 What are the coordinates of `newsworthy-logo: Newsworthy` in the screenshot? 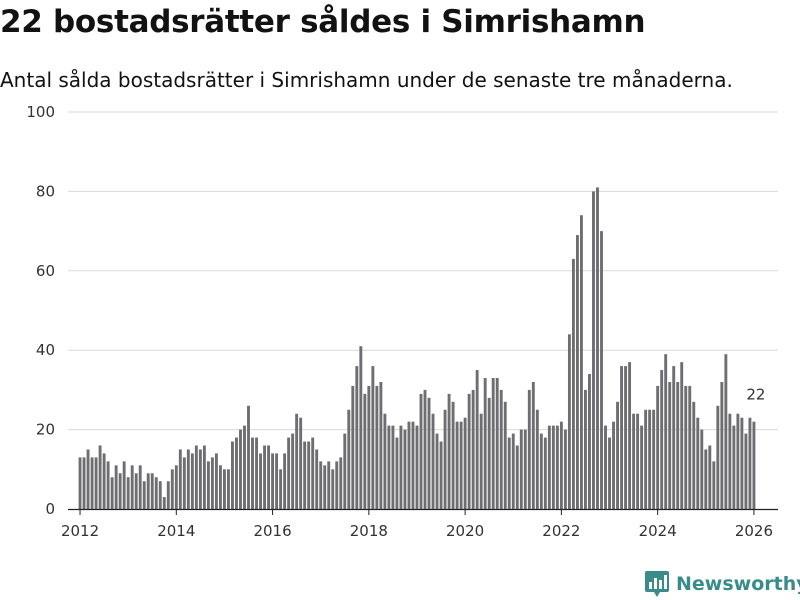 It's located at (722, 584).